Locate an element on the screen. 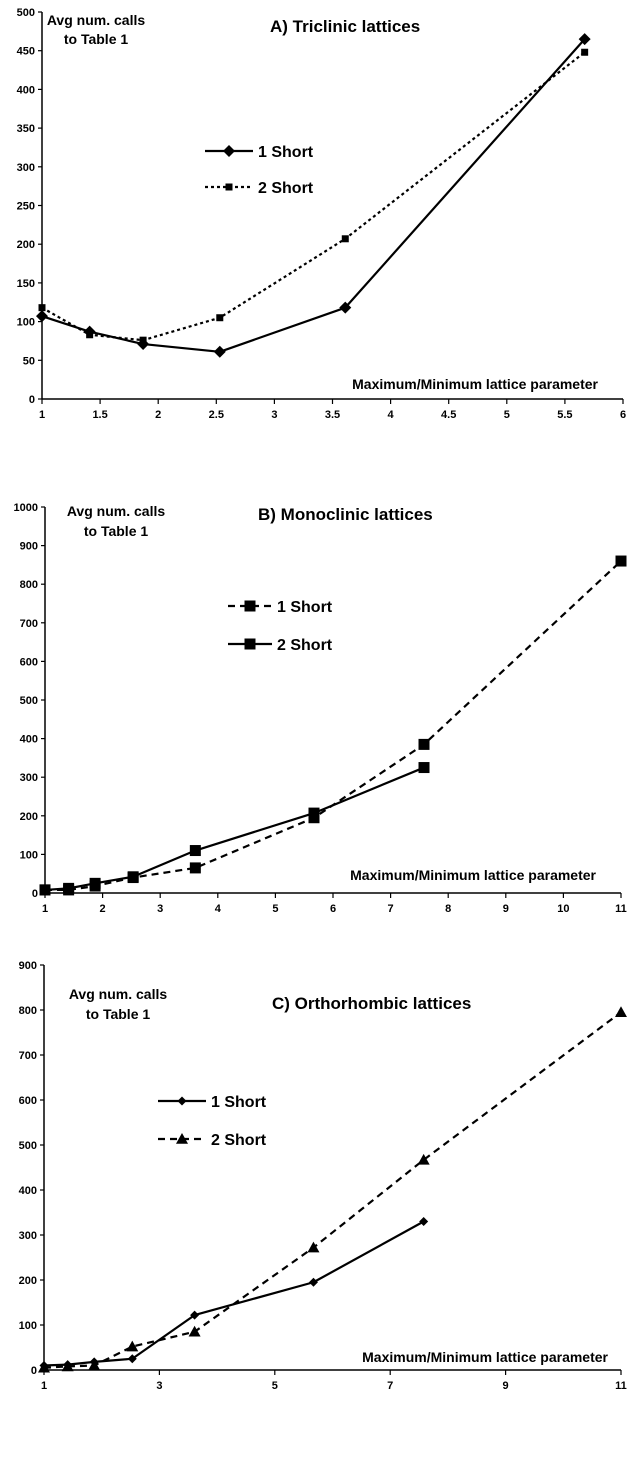  x-tick-label: 8 is located at coordinates (448, 909).